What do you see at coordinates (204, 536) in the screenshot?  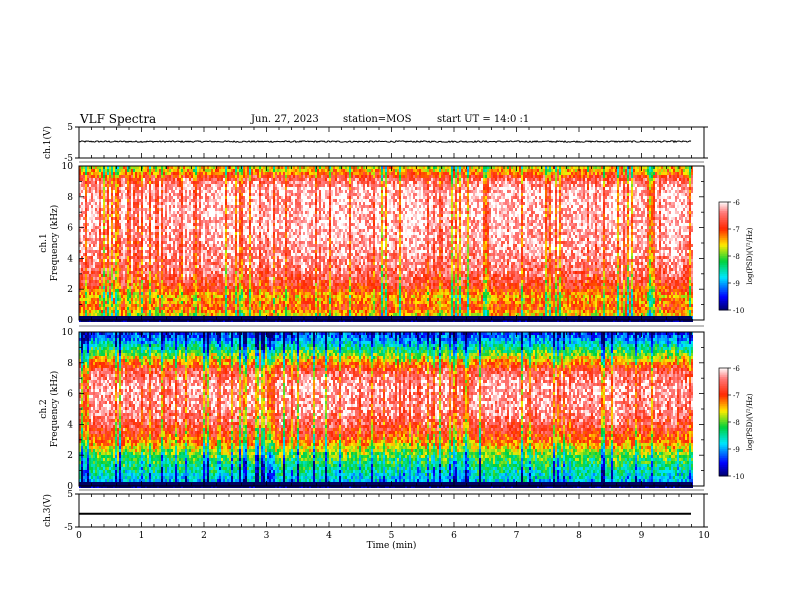 I see `ch3-waveform-x-tick-label: 2` at bounding box center [204, 536].